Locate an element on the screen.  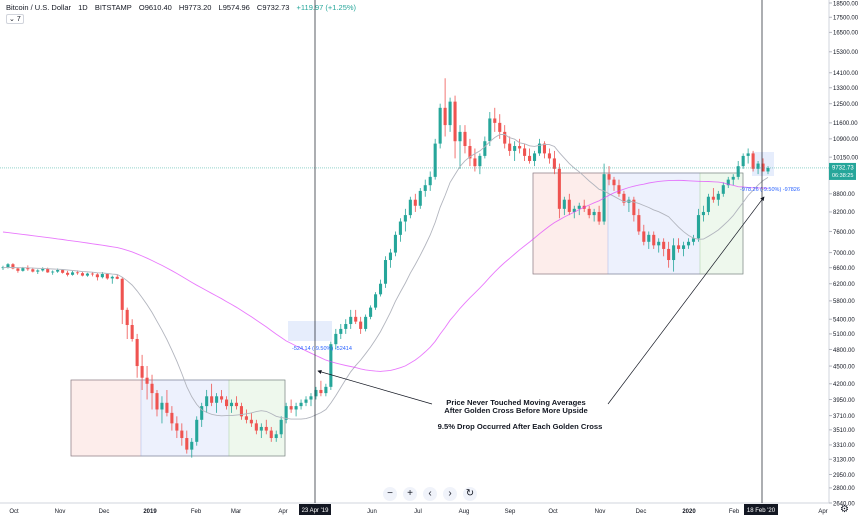
indicator-collapse-button: ⌄ 7 is located at coordinates (15, 19).